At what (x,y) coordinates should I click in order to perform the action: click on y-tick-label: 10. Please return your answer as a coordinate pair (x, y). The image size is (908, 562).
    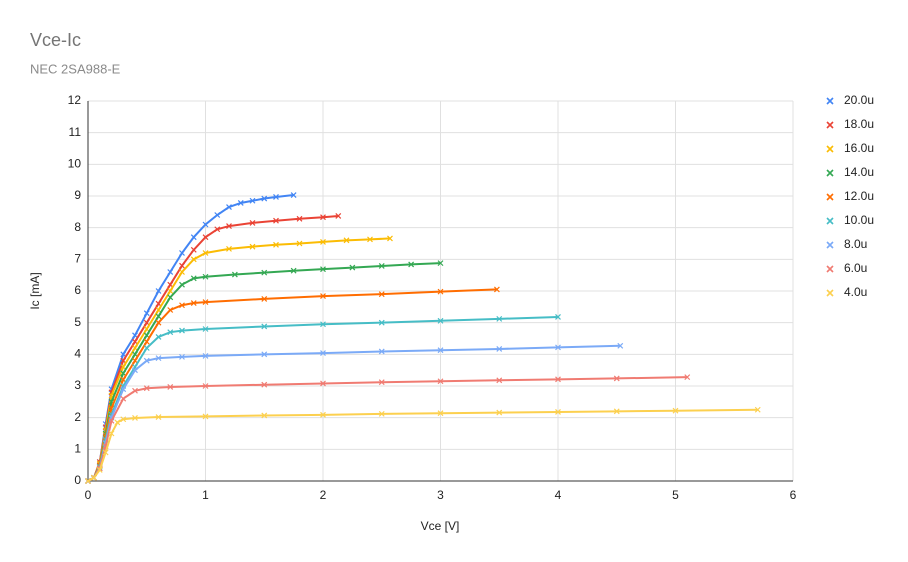
    Looking at the image, I should click on (75, 164).